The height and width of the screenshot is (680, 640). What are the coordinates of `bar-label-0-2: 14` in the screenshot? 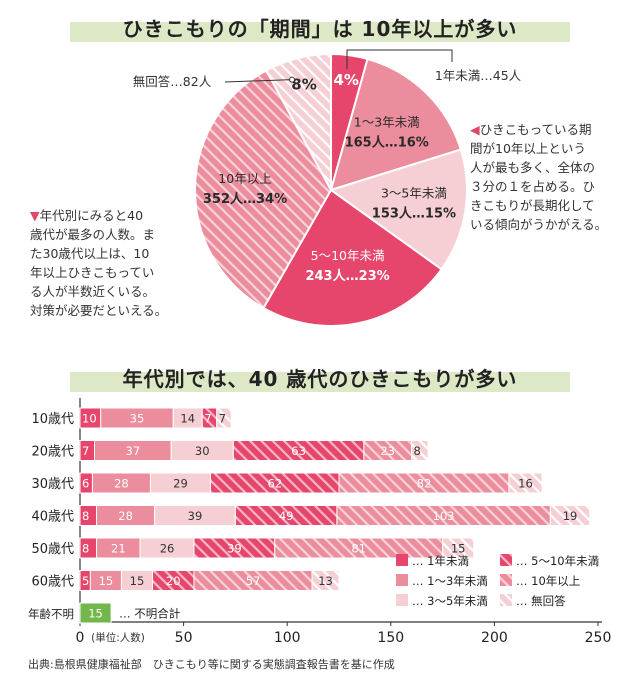 It's located at (187, 419).